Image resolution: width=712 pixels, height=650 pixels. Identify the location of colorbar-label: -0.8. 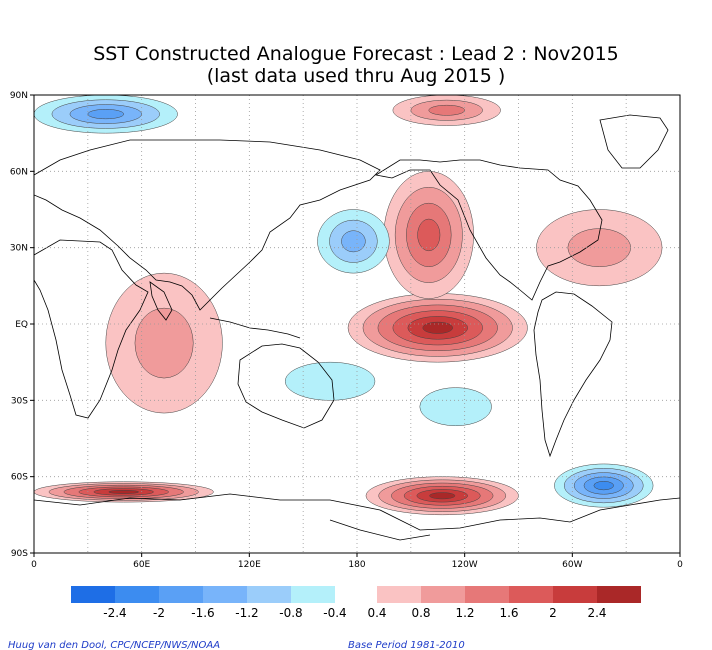
(290, 613).